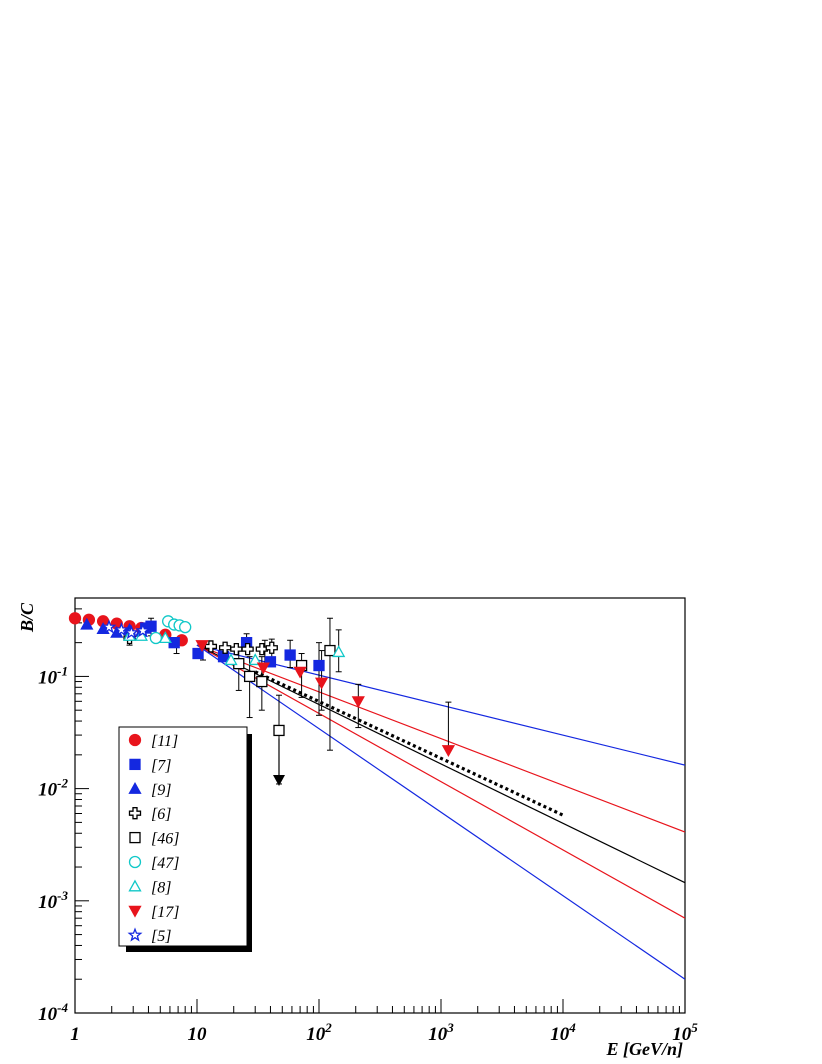 Image resolution: width=822 pixels, height=1064 pixels. What do you see at coordinates (185, 839) in the screenshot?
I see `legend: [11] [7] [9] [6] [46] [47] [8] [17] [5]` at bounding box center [185, 839].